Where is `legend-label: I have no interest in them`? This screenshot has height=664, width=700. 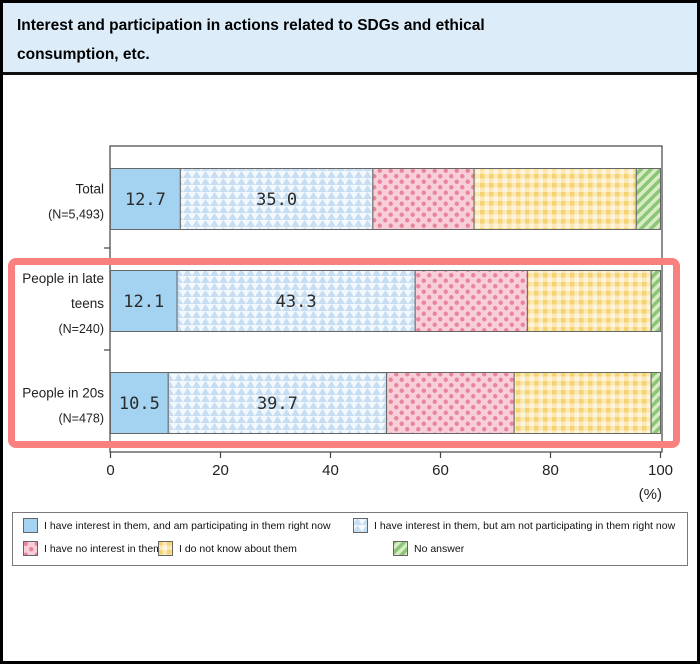 legend-label: I have no interest in them is located at coordinates (103, 548).